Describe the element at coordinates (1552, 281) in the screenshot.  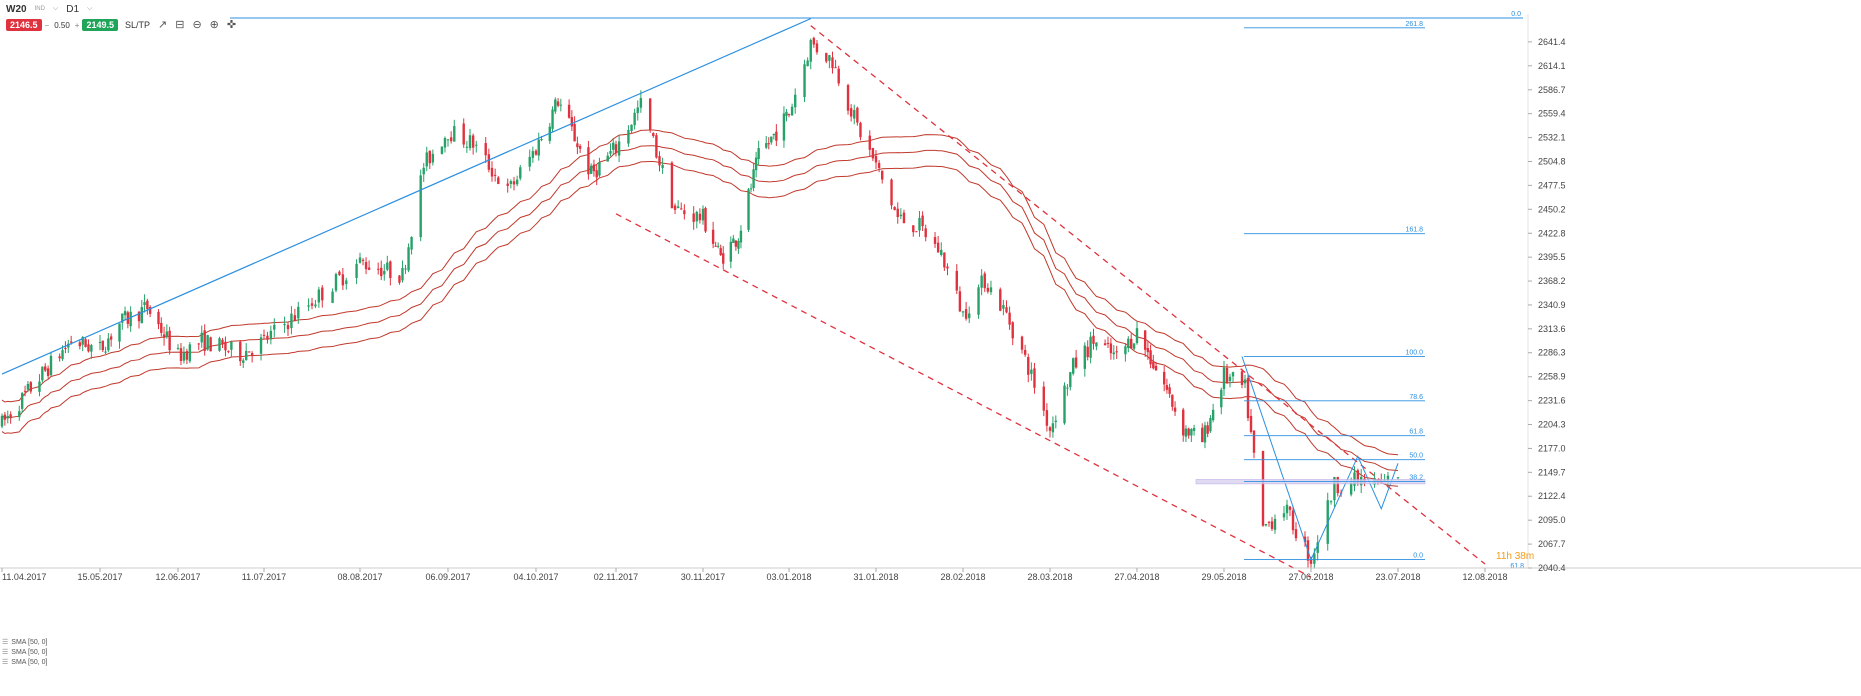
I see `y-tick-label: 2368.2` at that location.